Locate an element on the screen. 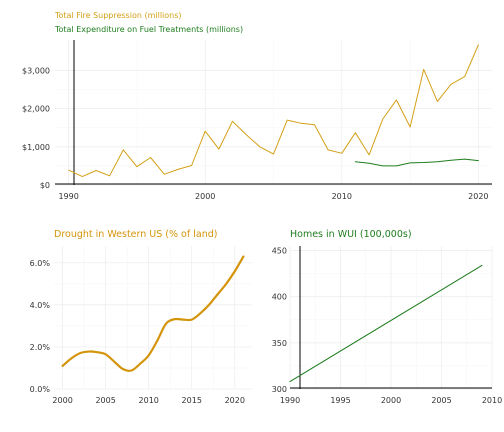 The width and height of the screenshot is (504, 432). legend-suppression: Total Fire Suppression (millions) is located at coordinates (118, 15).